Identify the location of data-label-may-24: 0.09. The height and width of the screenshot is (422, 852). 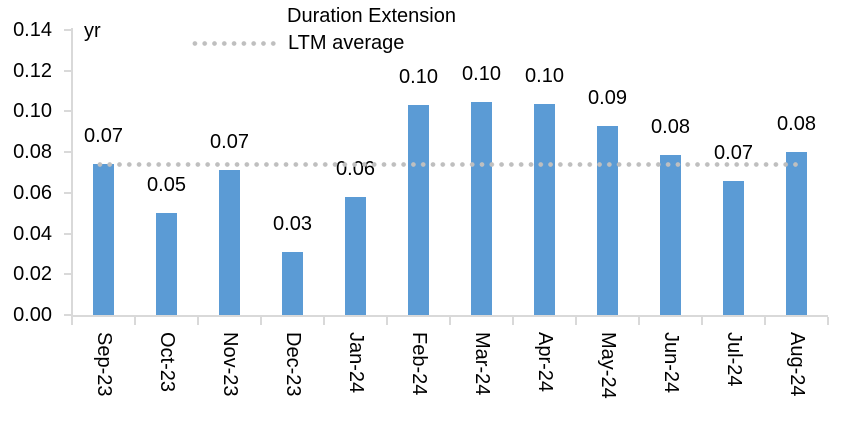
(607, 97).